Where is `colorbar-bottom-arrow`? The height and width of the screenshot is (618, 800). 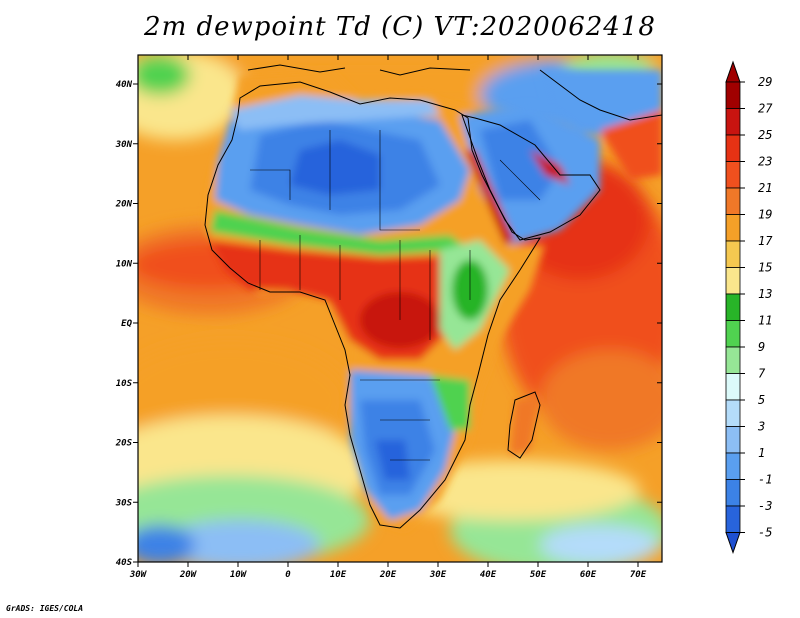 colorbar-bottom-arrow is located at coordinates (733, 543).